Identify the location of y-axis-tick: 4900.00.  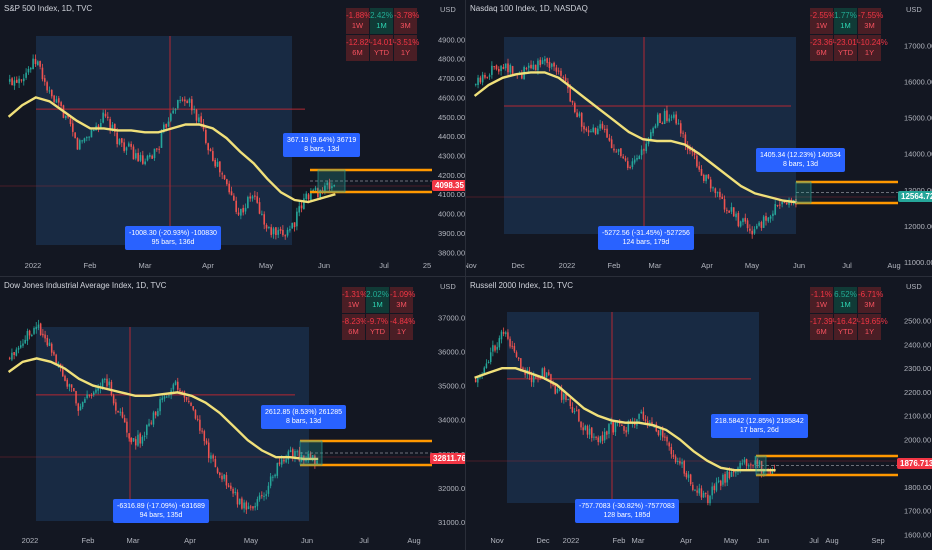
(451, 39).